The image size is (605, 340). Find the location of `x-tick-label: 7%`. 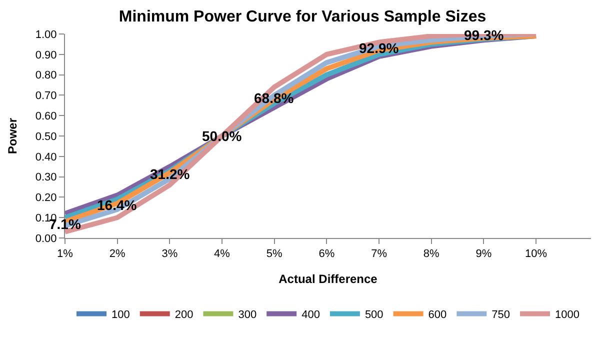

x-tick-label: 7% is located at coordinates (379, 254).